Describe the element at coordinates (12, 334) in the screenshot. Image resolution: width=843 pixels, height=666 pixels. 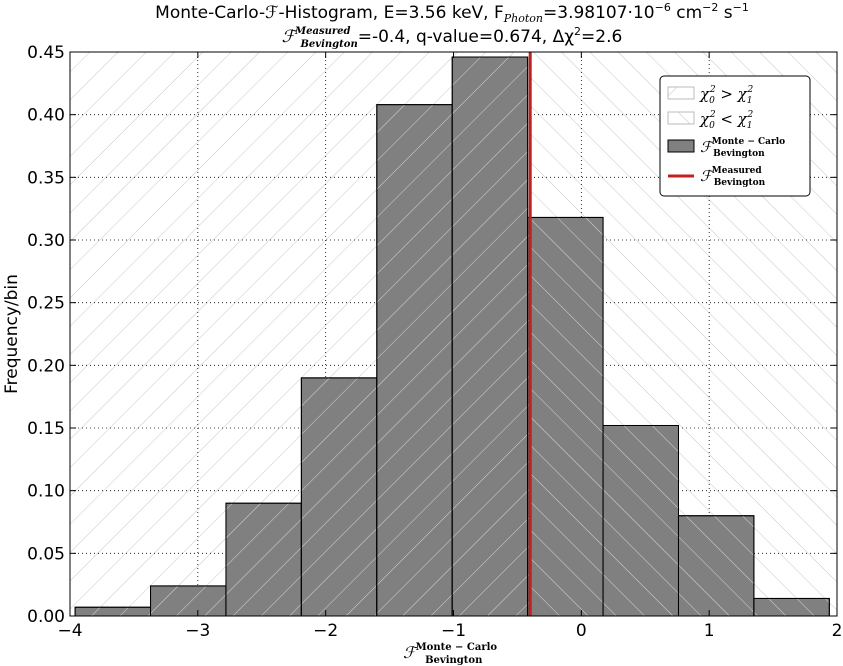
I see `y-axis-label: Frequency/bin` at that location.